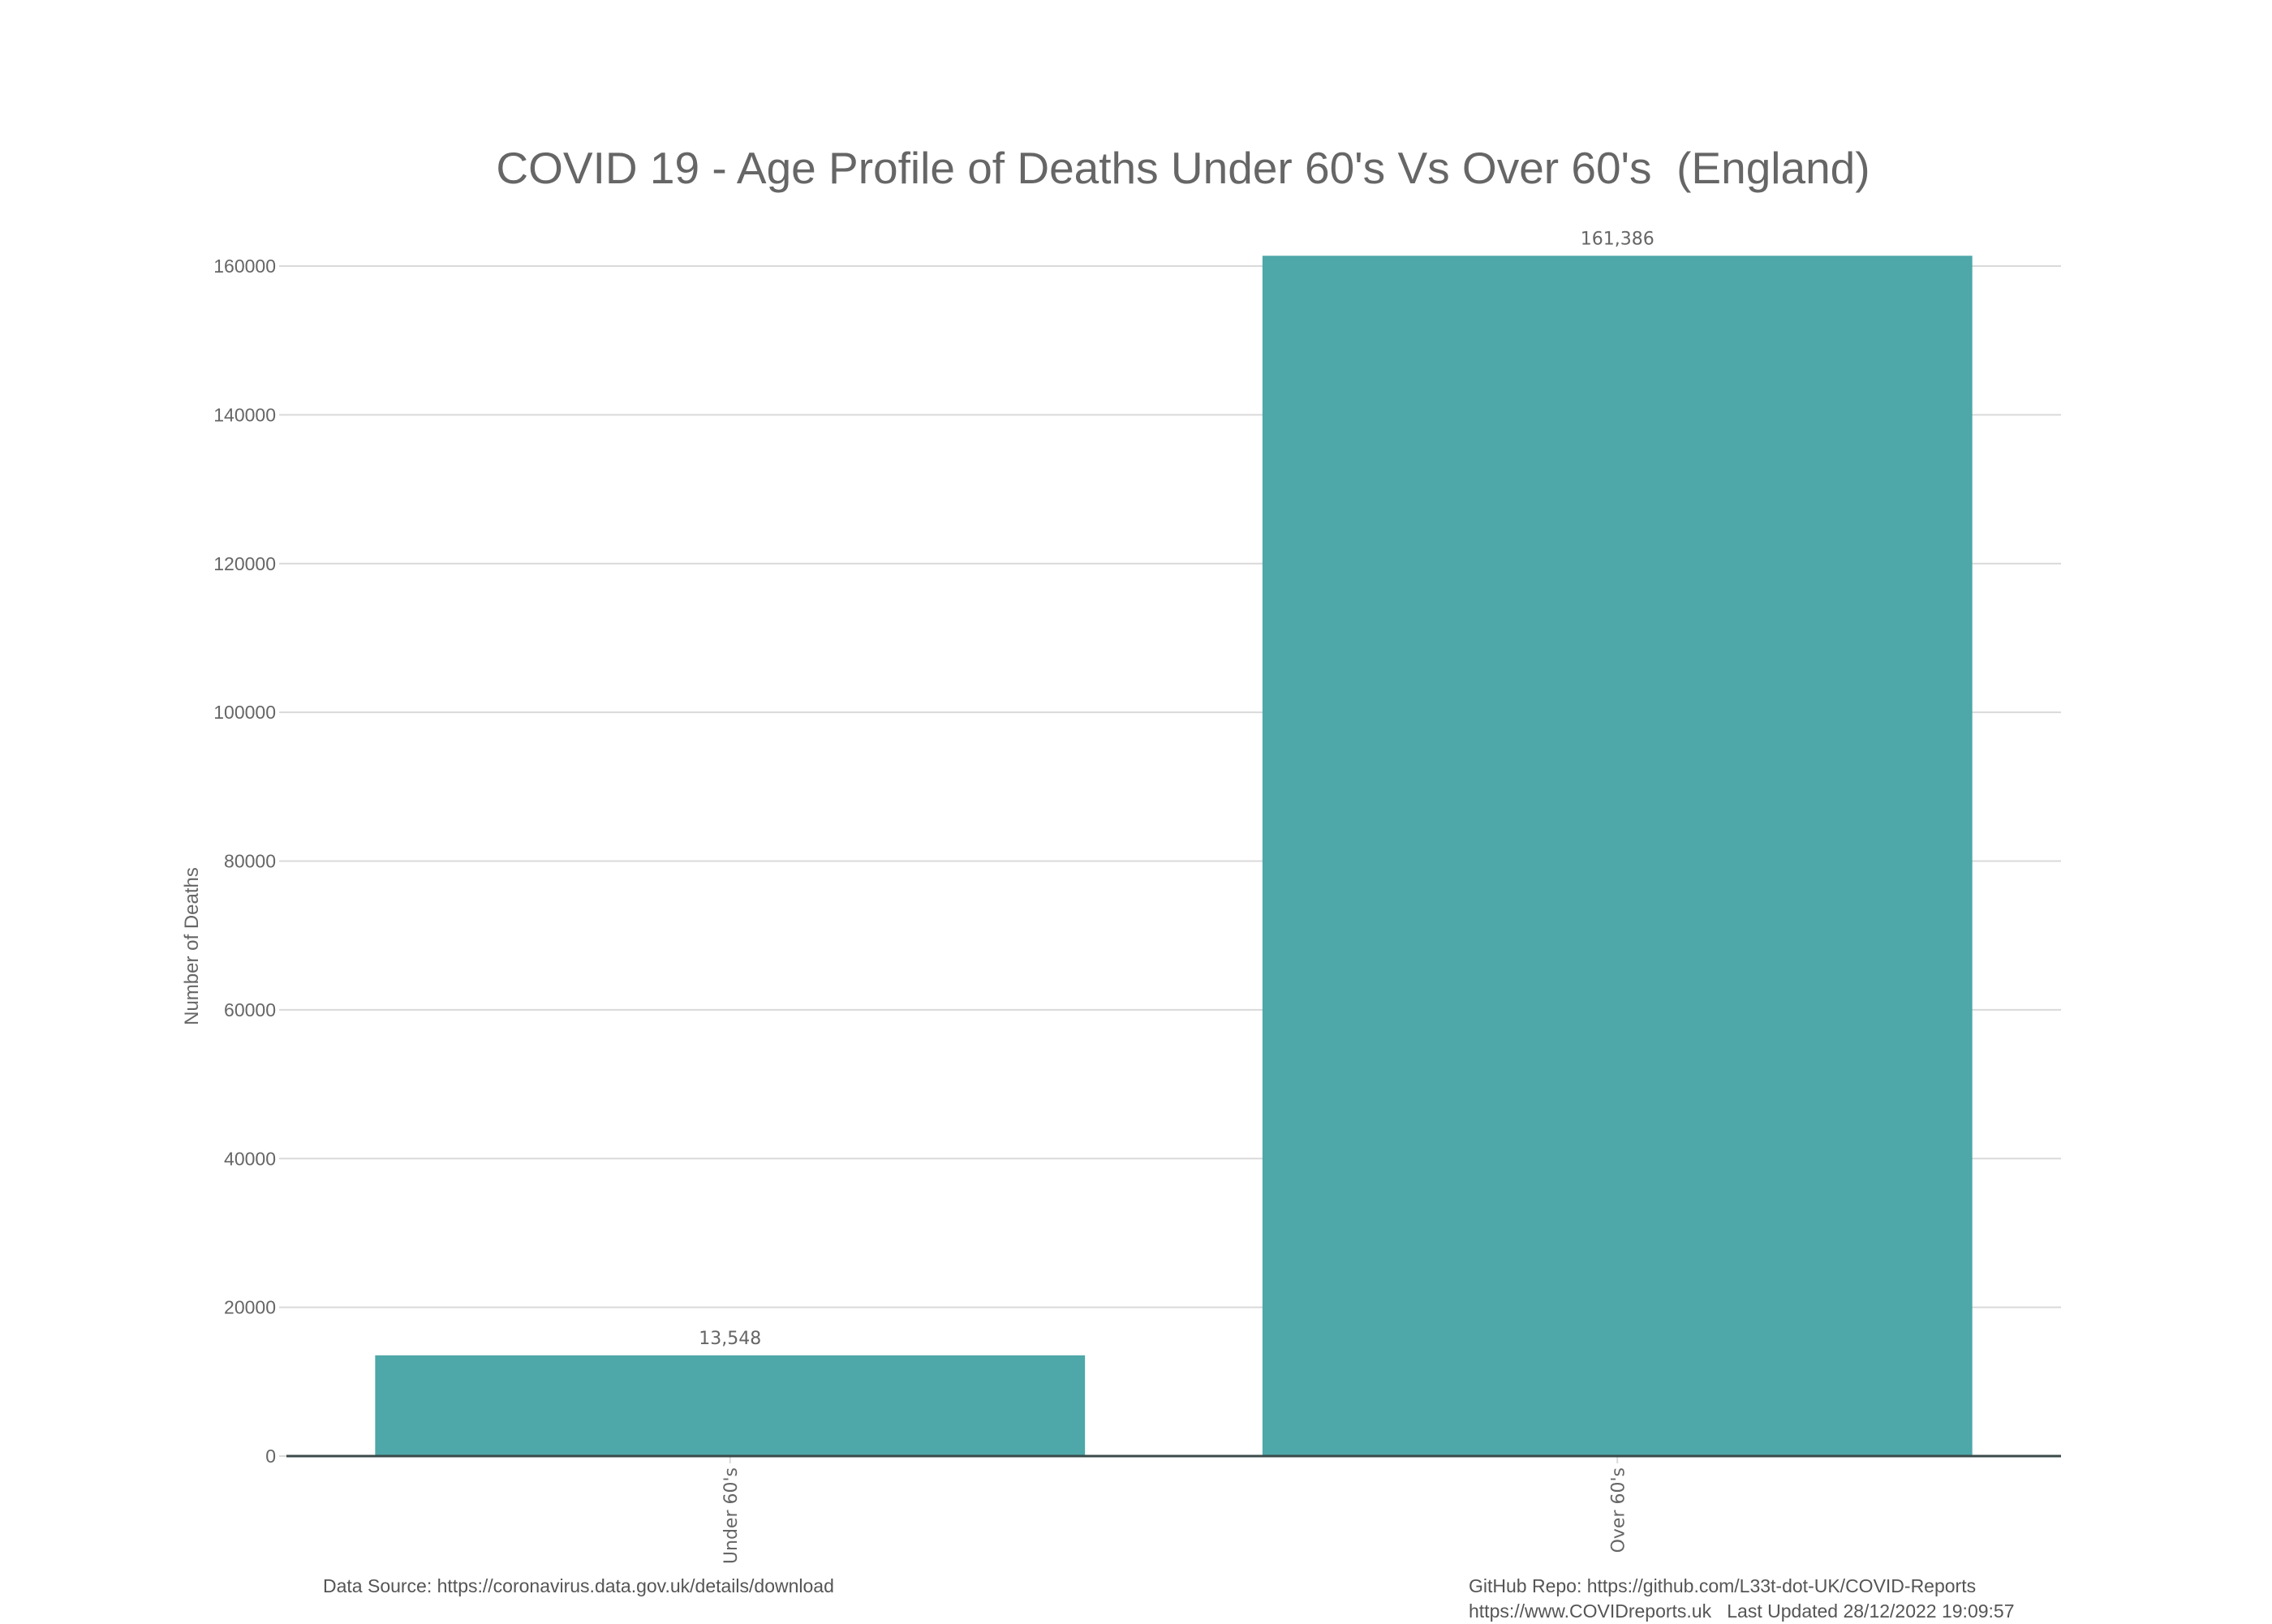  Describe the element at coordinates (250, 861) in the screenshot. I see `y-tick-label: 80000` at that location.